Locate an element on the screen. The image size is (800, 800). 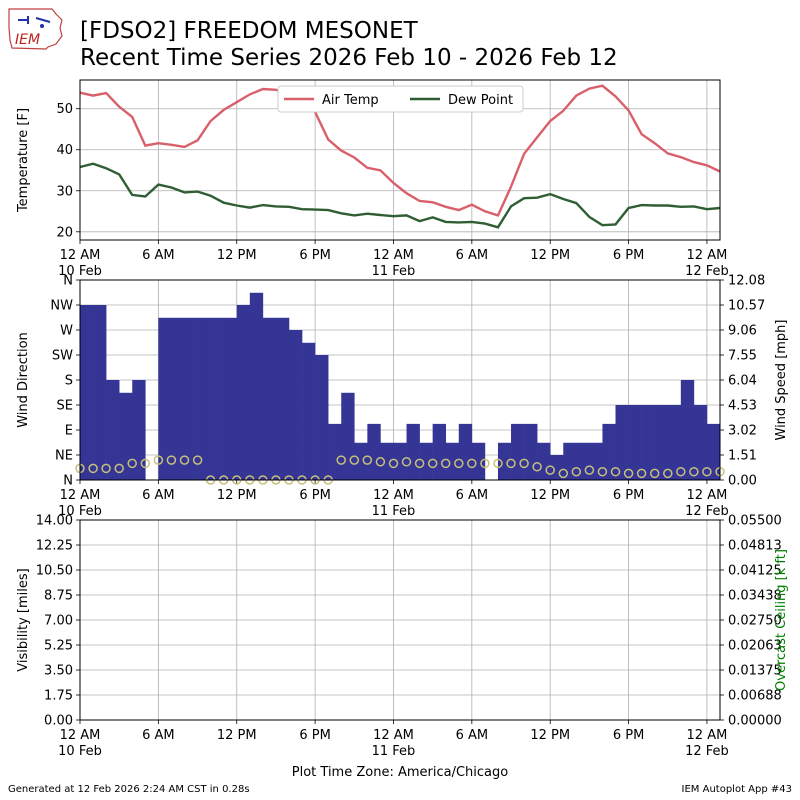
y-axis-label: Temperature [F] is located at coordinates (23, 160).